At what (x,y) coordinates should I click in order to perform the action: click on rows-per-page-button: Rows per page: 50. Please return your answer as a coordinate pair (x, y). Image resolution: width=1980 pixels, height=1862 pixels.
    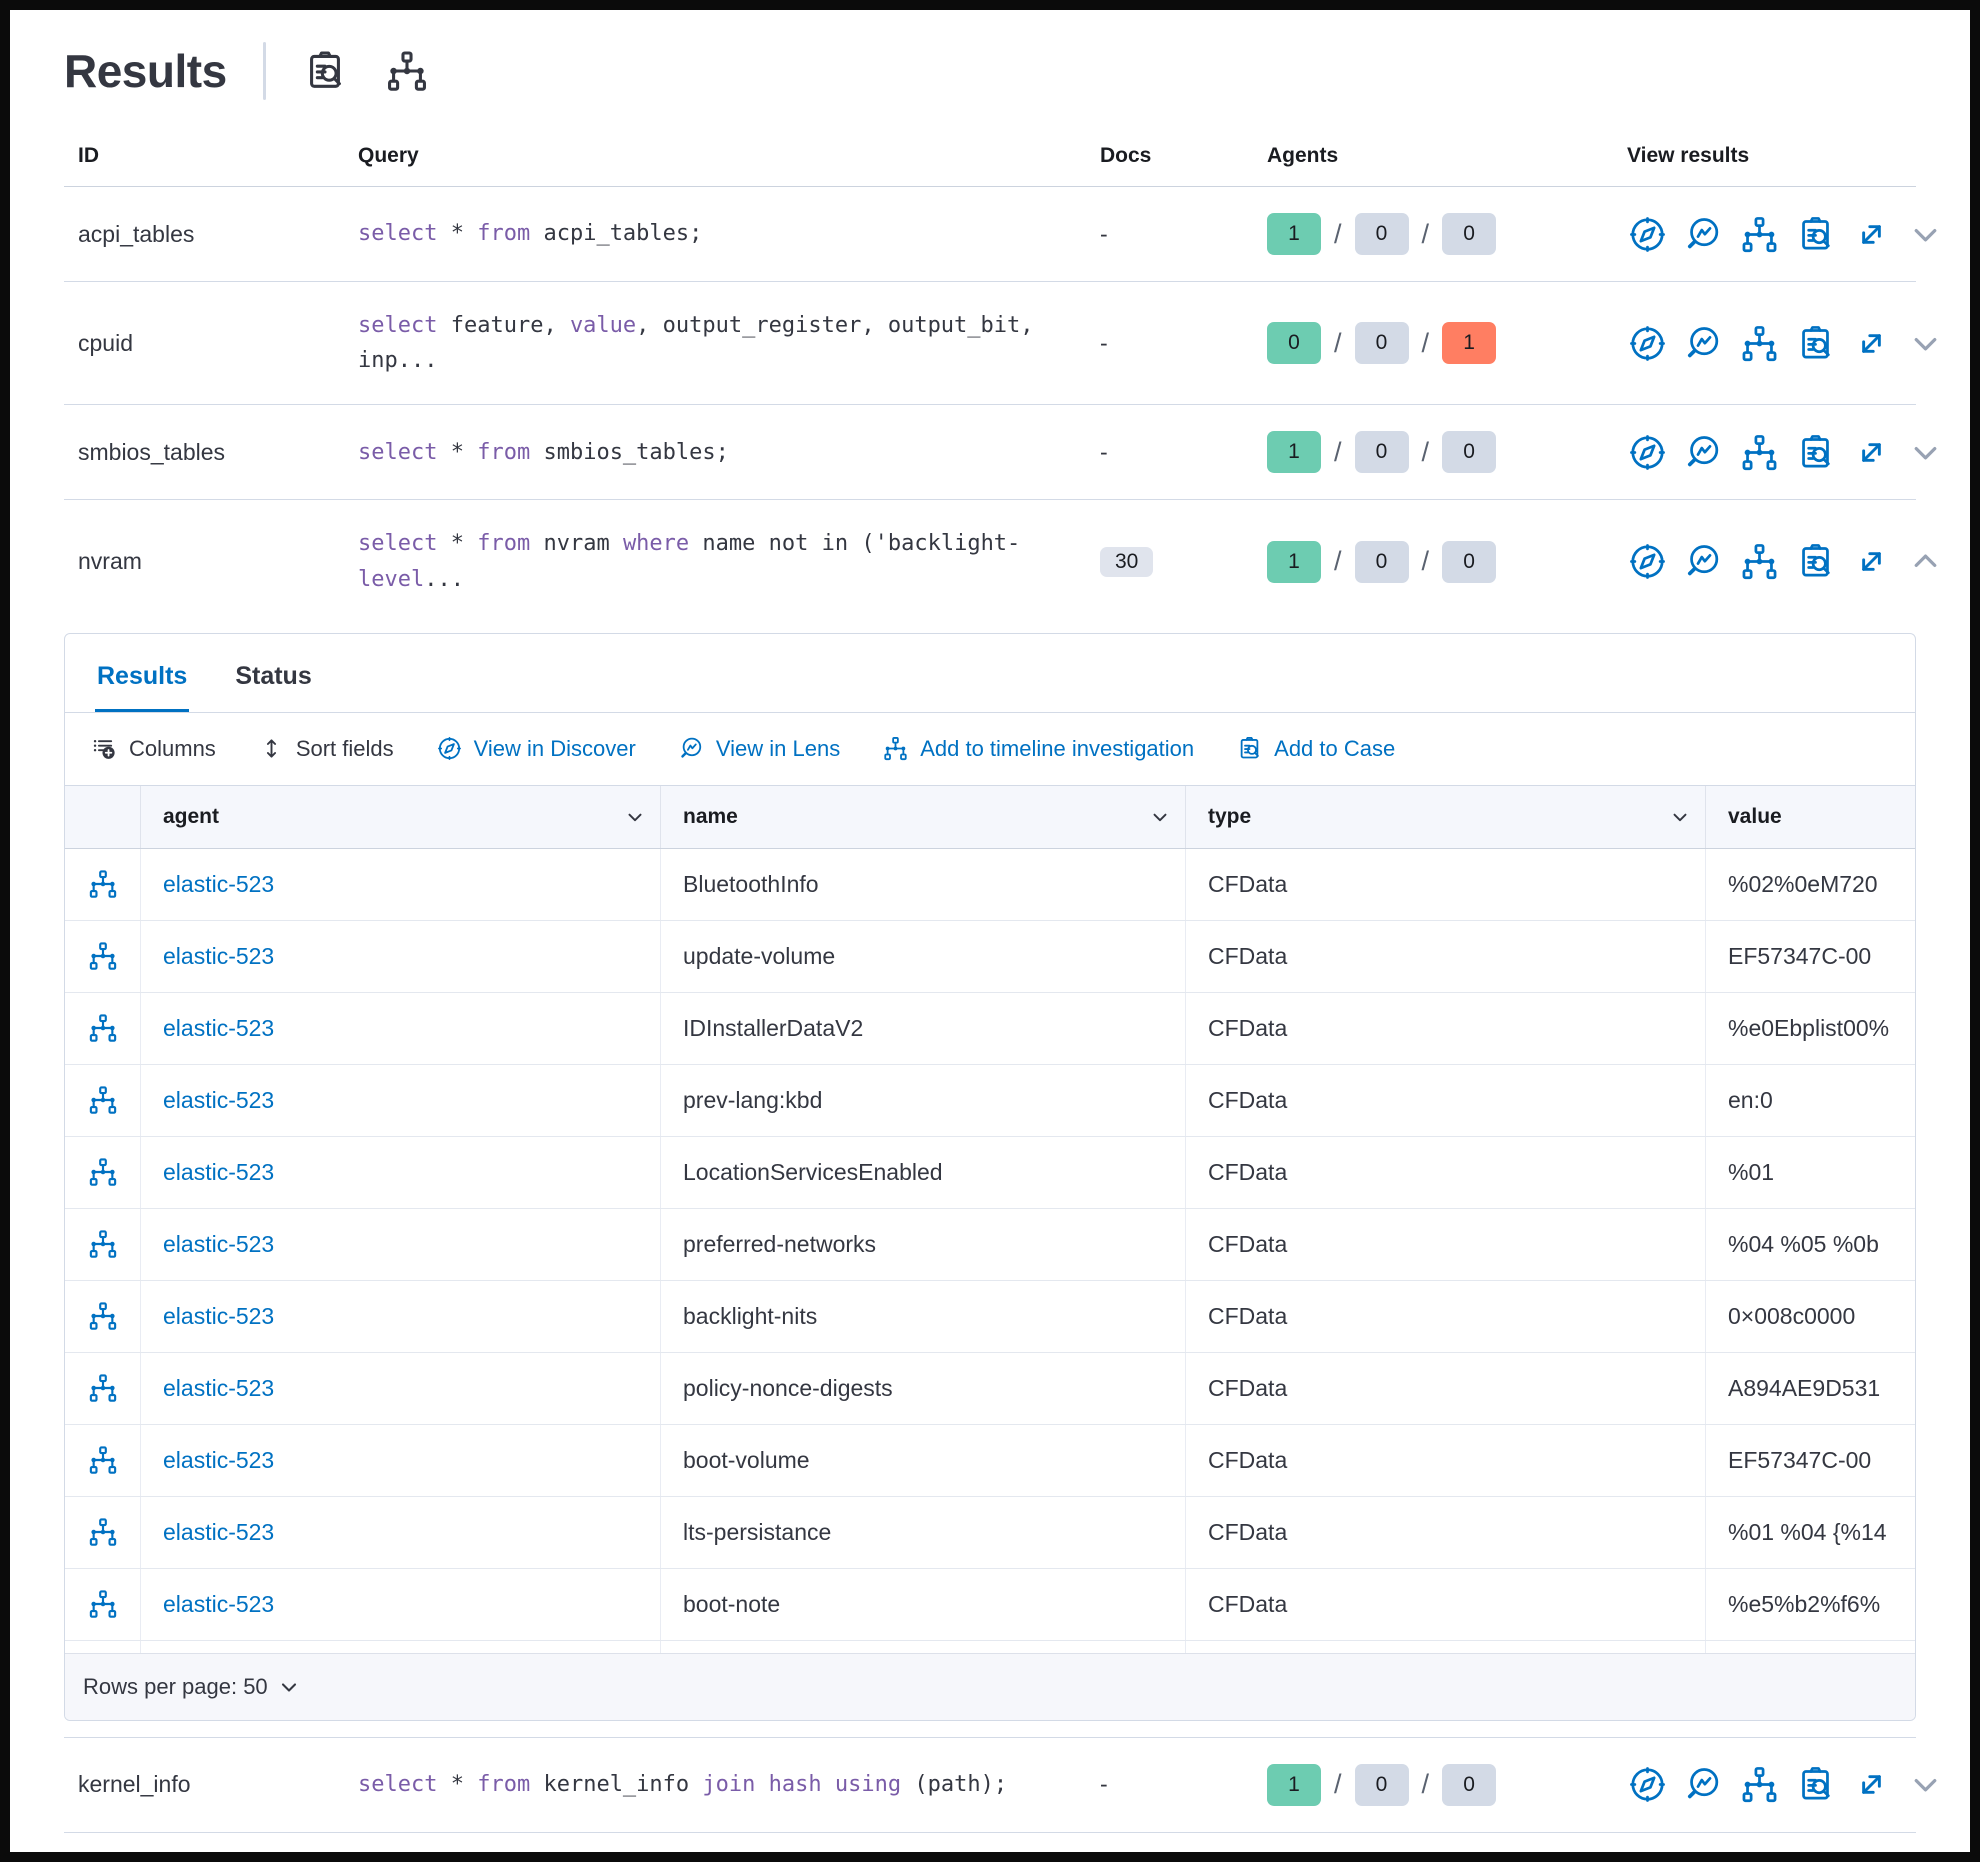
    Looking at the image, I should click on (192, 1687).